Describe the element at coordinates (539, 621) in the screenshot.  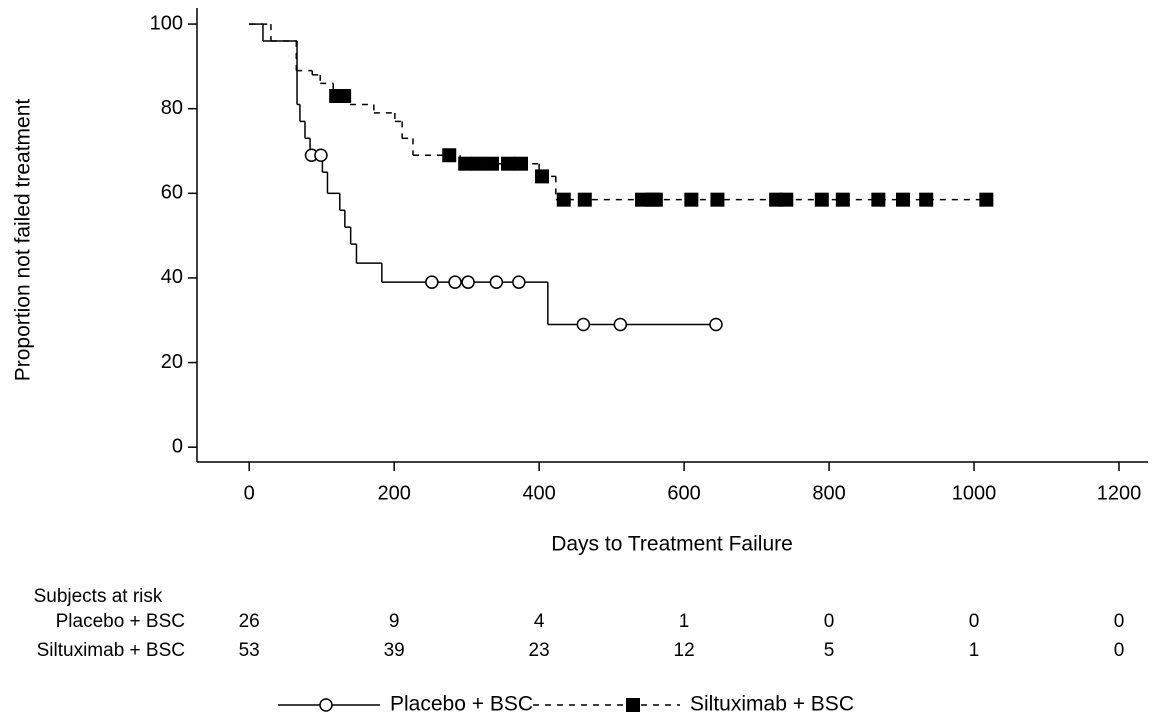
I see `risk-count: 4` at that location.